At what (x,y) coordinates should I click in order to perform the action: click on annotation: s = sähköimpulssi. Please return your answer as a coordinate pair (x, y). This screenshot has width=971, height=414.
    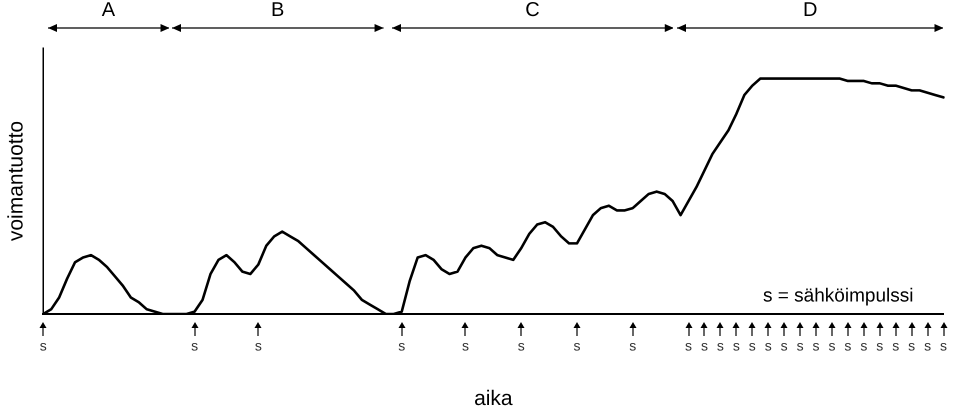
    Looking at the image, I should click on (838, 296).